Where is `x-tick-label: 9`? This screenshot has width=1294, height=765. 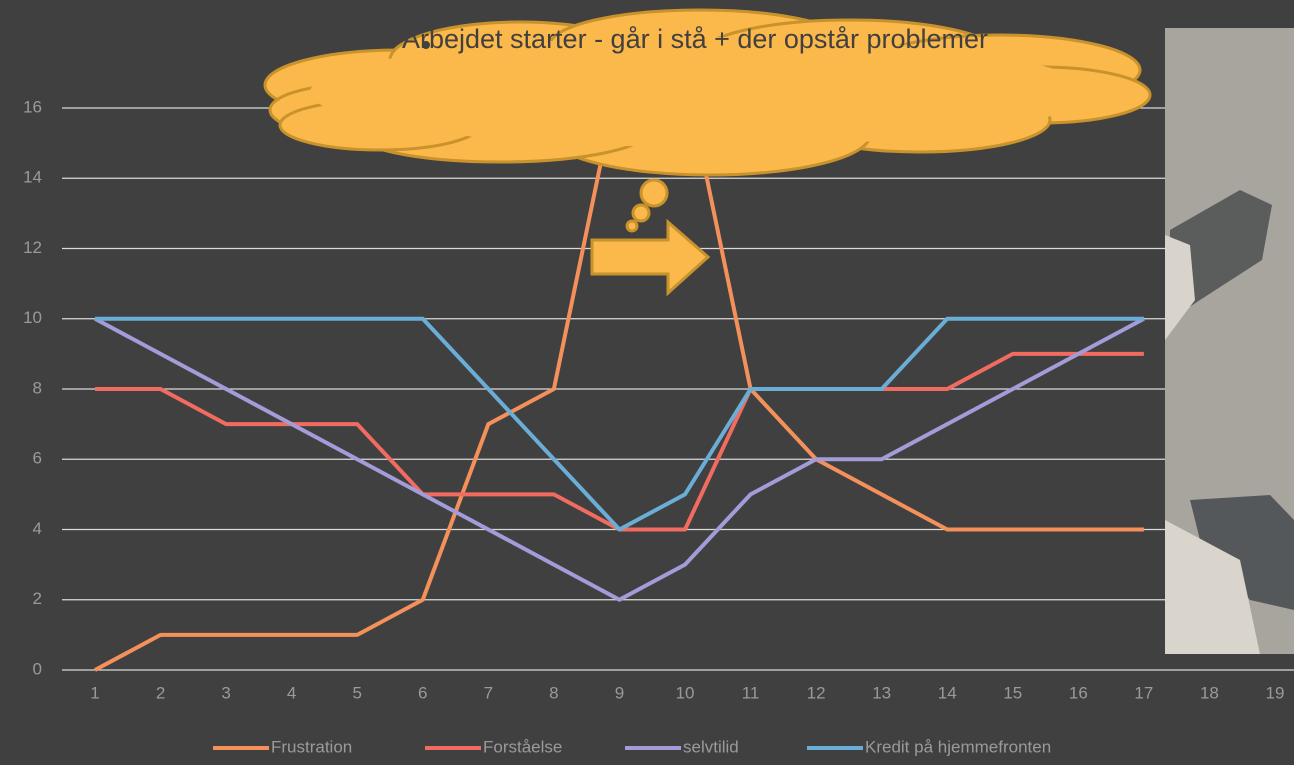 x-tick-label: 9 is located at coordinates (619, 692).